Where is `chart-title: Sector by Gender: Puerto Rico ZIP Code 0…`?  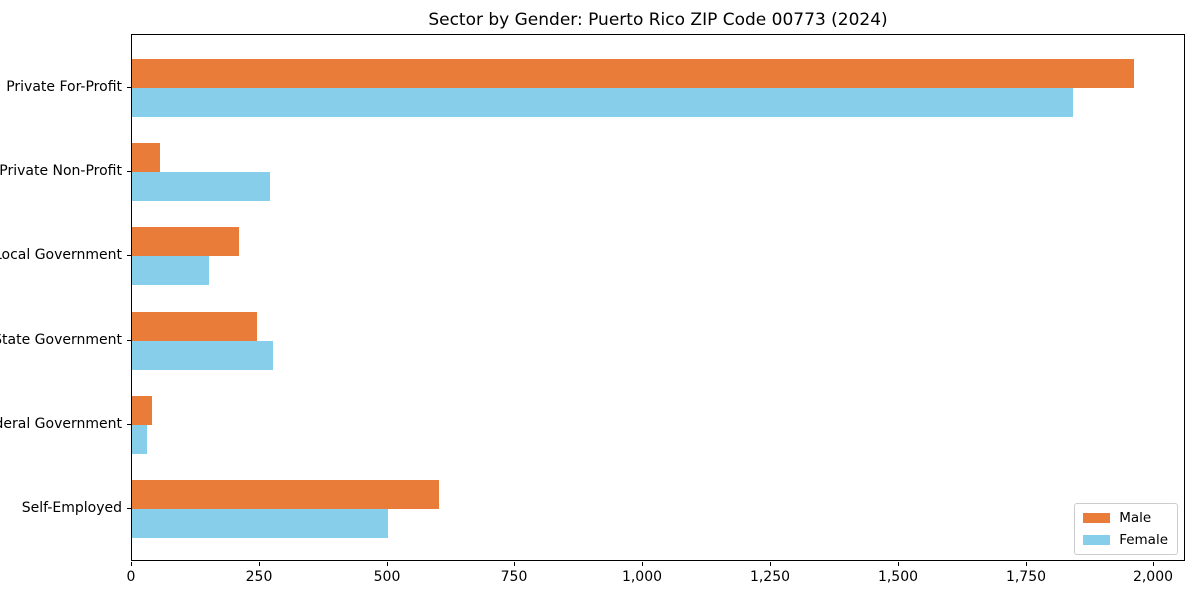
chart-title: Sector by Gender: Puerto Rico ZIP Code 0… is located at coordinates (658, 20).